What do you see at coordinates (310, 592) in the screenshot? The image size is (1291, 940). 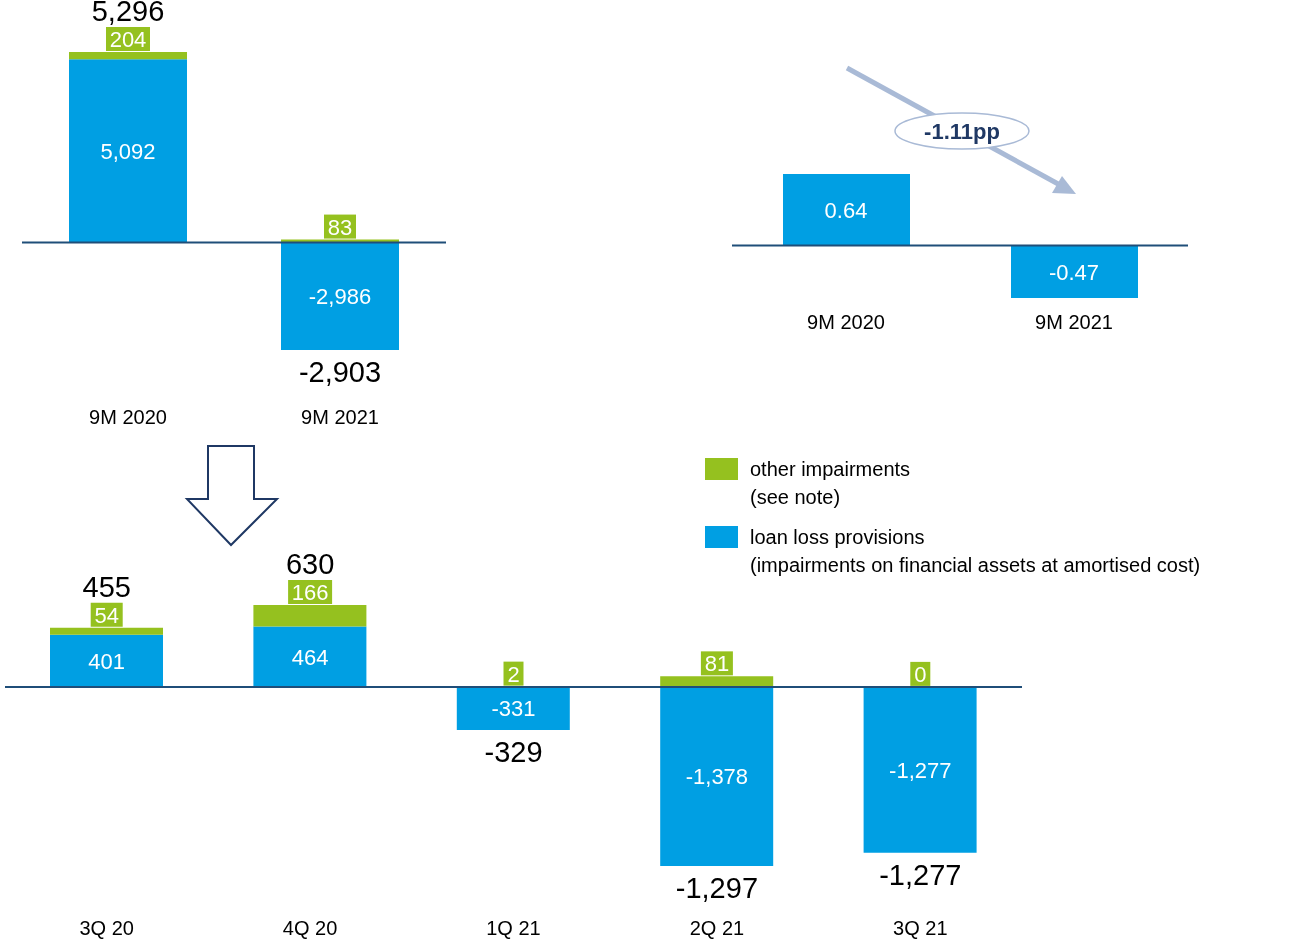 I see `data-label: 166` at bounding box center [310, 592].